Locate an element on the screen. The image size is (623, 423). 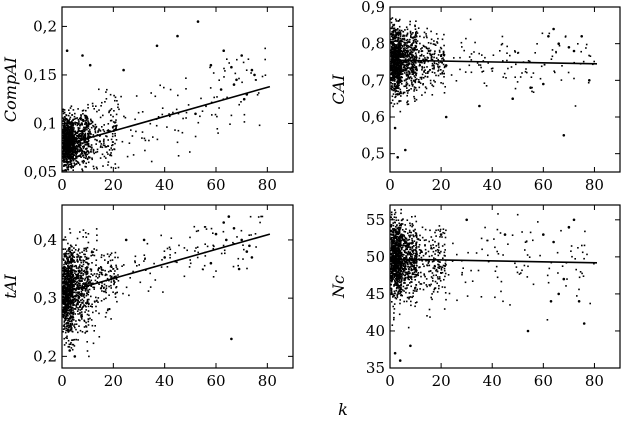
y-tick-label: 0,8 is located at coordinates (373, 44).